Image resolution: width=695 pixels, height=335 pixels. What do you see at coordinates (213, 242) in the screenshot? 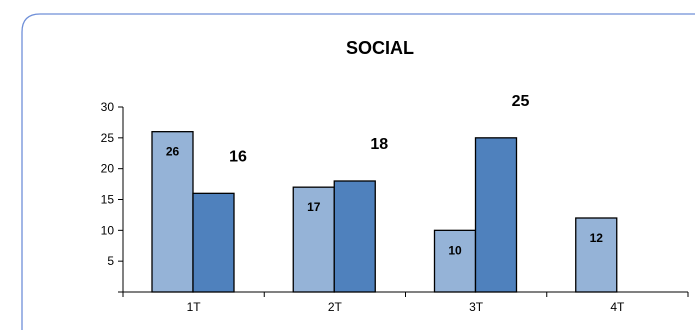
I see `bar-series-2-1T` at bounding box center [213, 242].